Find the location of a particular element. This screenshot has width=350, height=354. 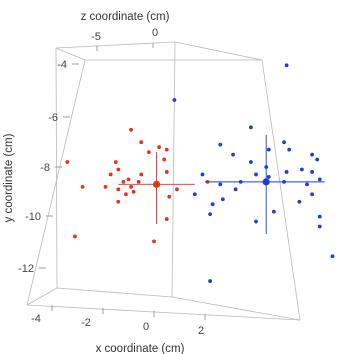

x-tick-label-3: 2 is located at coordinates (201, 331).